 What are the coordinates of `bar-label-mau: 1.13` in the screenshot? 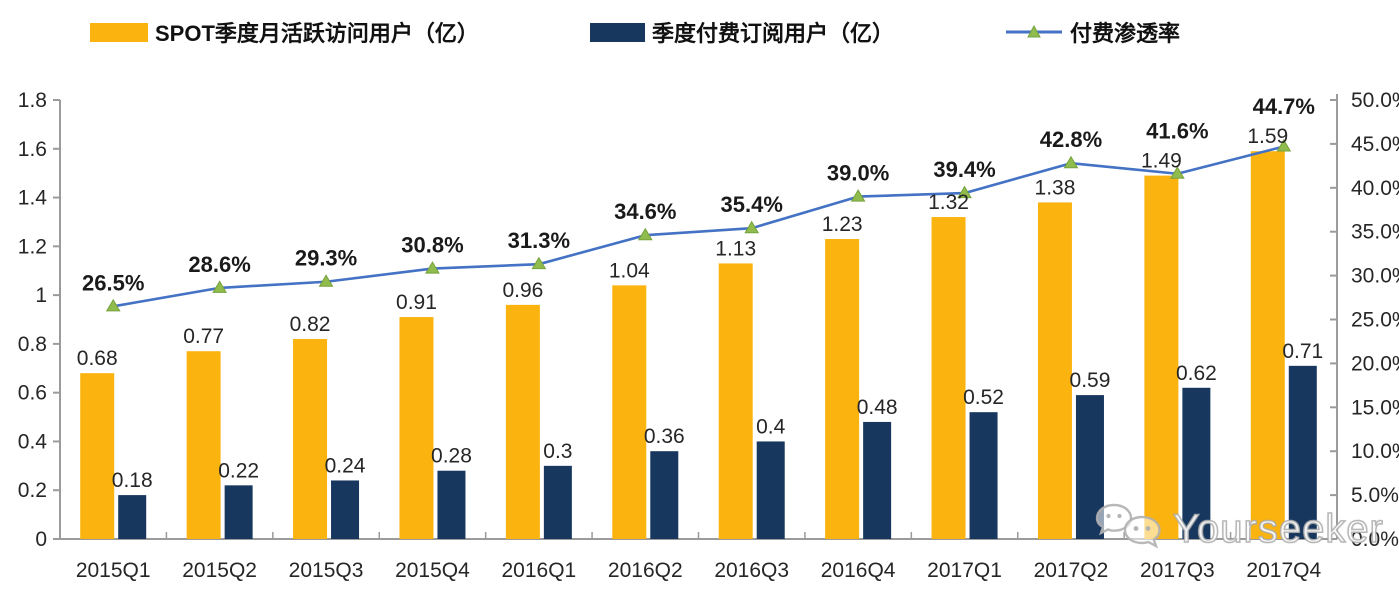 It's located at (735, 248).